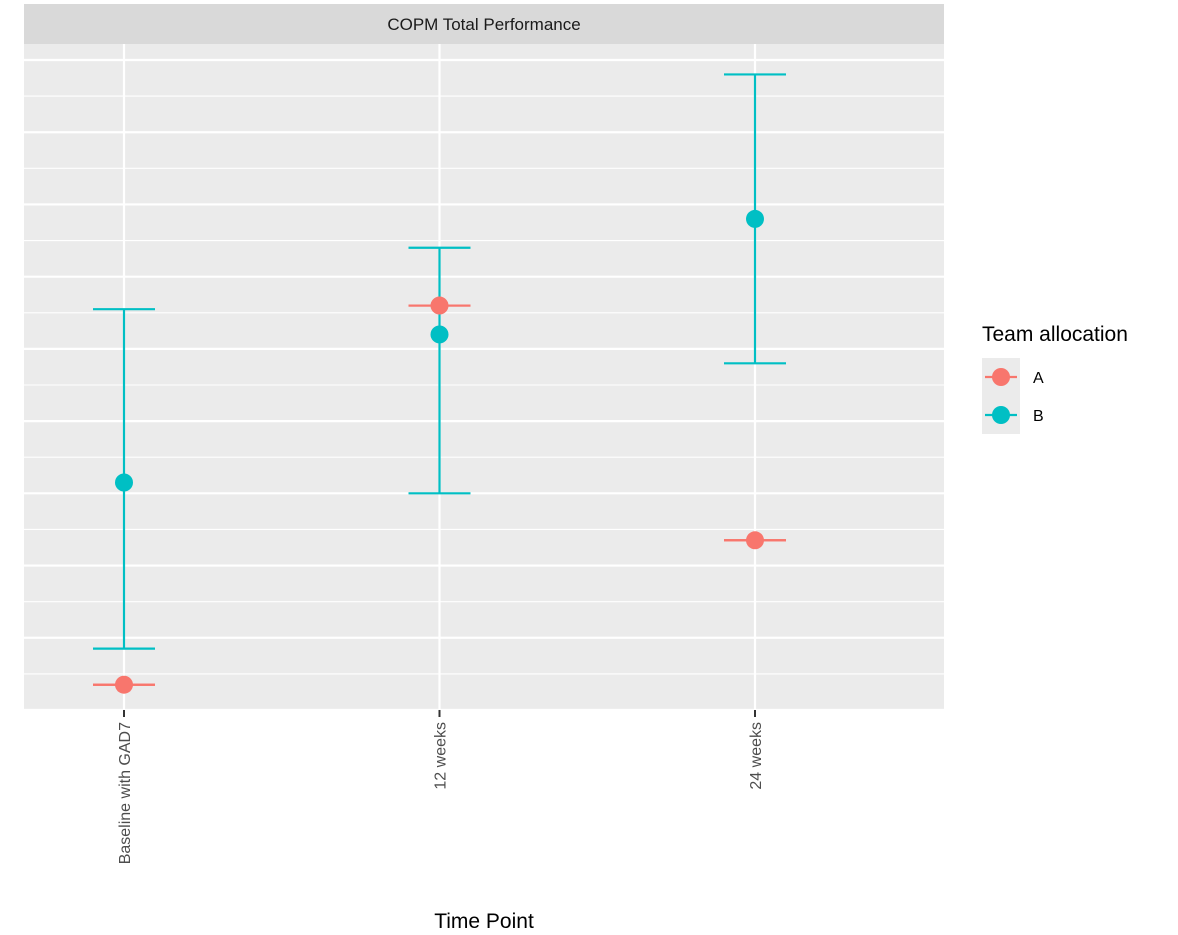  I want to click on facet-title: COPM Total Performance, so click(483, 24).